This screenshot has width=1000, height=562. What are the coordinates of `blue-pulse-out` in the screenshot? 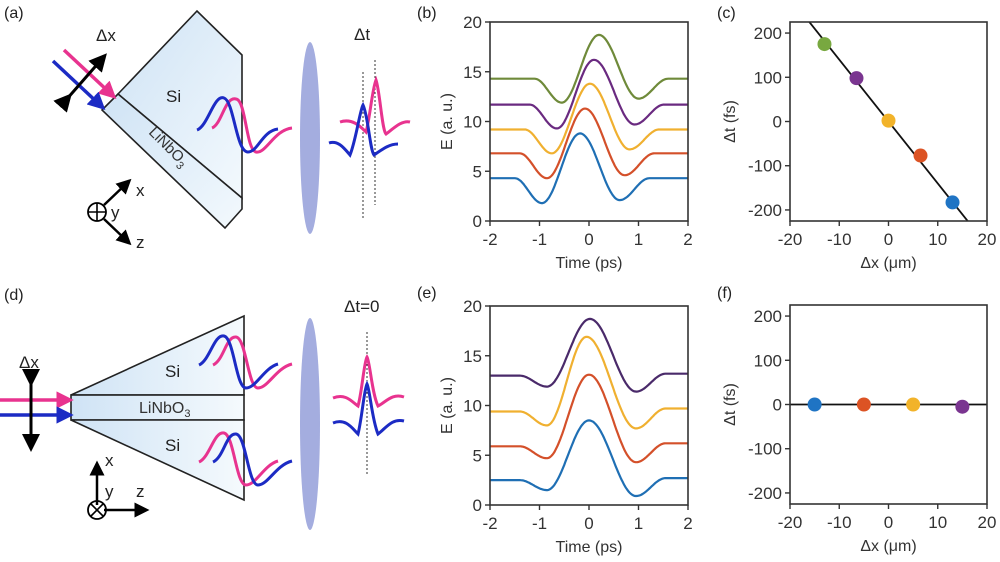 It's located at (237, 125).